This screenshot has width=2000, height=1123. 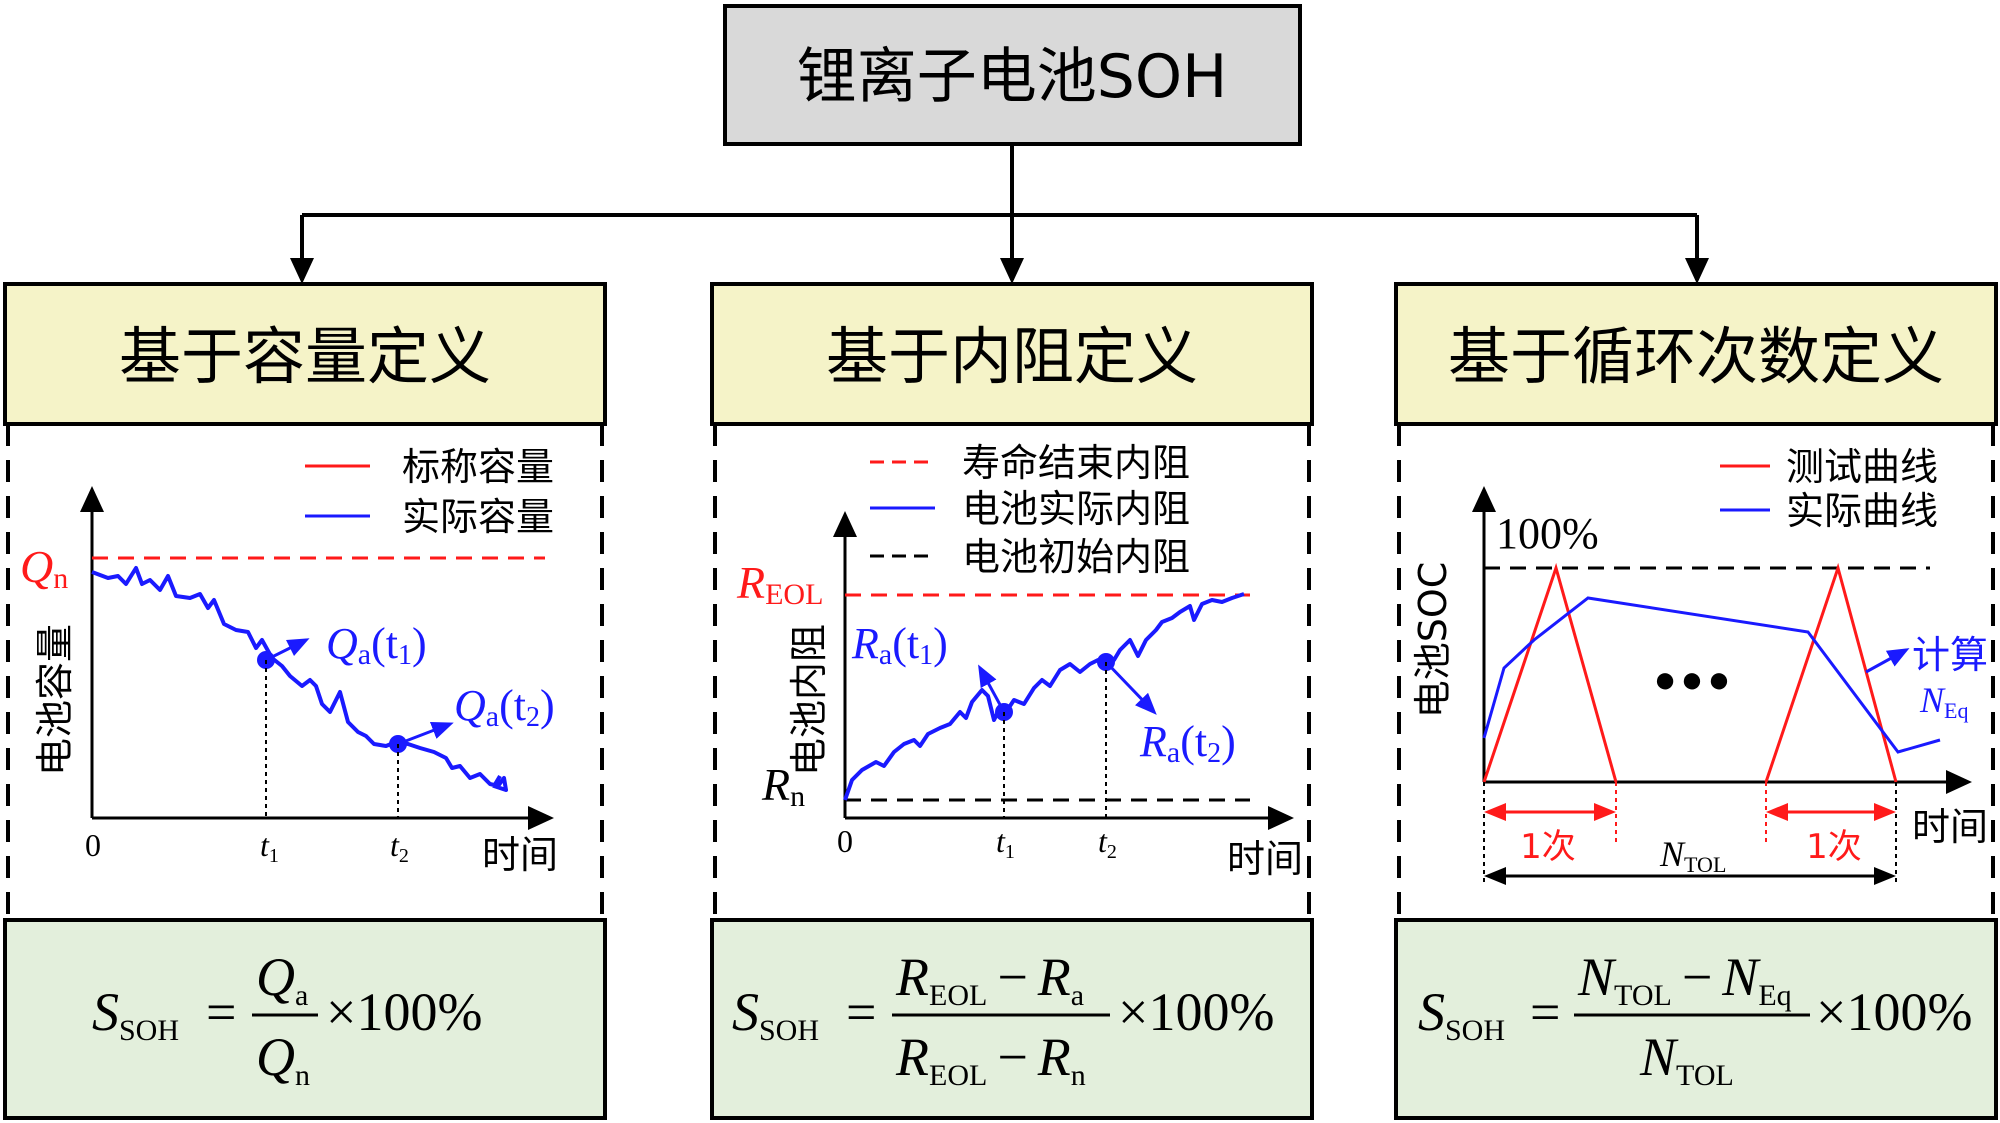 What do you see at coordinates (989, 979) in the screenshot?
I see `formula-resistance-num: REOL − Ra` at bounding box center [989, 979].